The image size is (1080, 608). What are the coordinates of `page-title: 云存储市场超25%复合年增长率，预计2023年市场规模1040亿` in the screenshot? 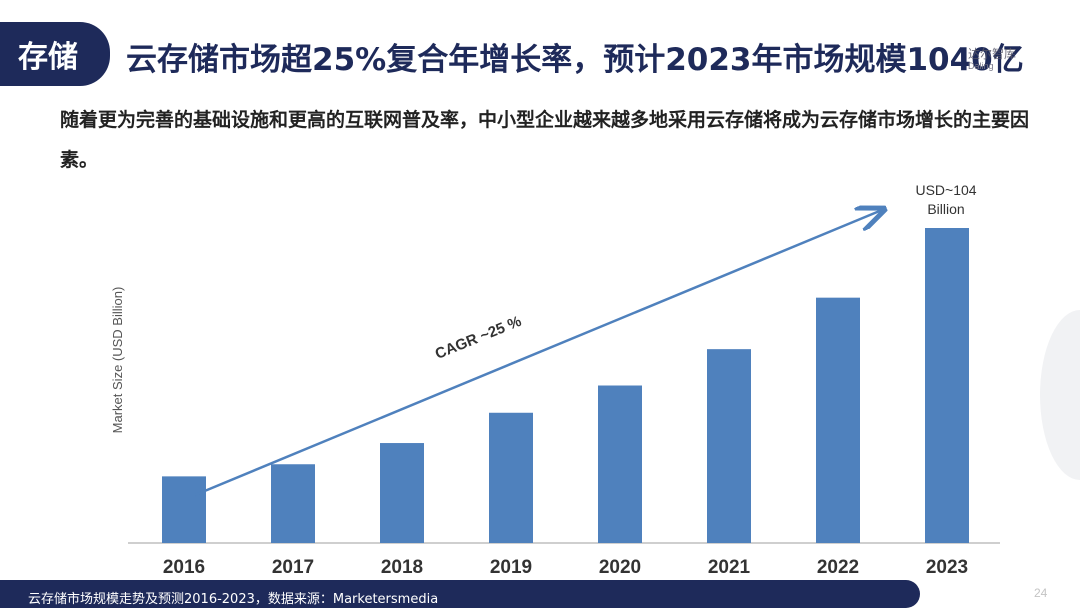 It's located at (575, 60).